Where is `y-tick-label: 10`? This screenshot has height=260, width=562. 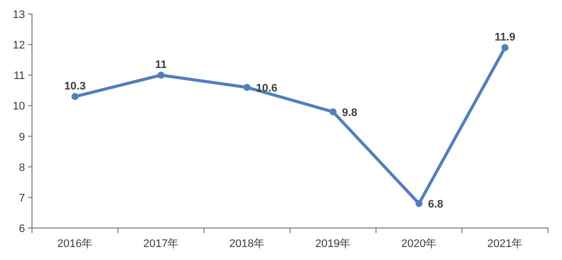 y-tick-label: 10 is located at coordinates (18, 106).